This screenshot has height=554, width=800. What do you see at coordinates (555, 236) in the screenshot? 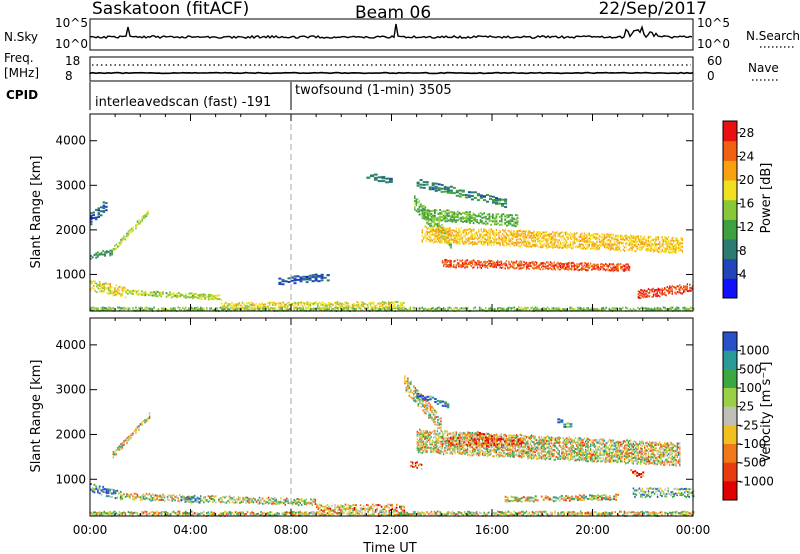
I see `range-cell-2008` at bounding box center [555, 236].